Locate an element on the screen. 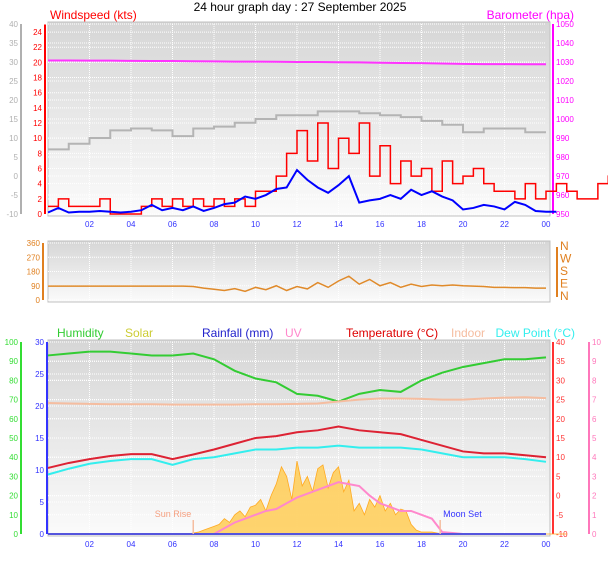  y-tick-label-left: 270 is located at coordinates (34, 257).